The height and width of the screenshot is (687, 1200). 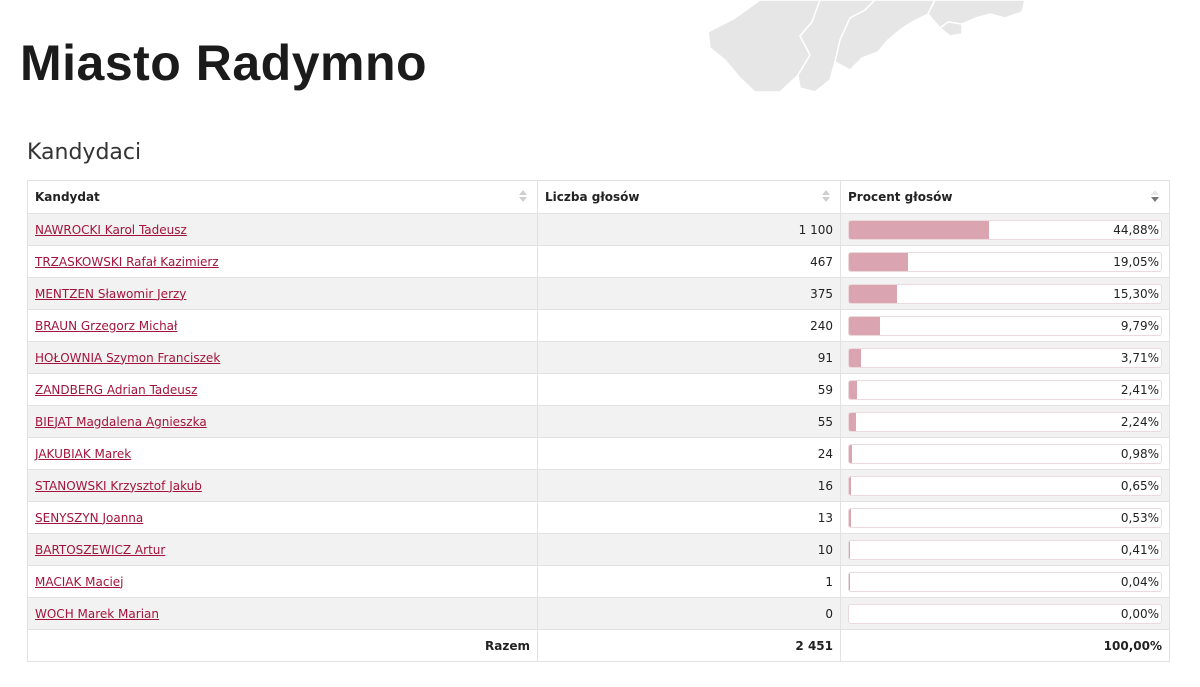 I want to click on candidate-cell: HOŁOWNIA Szymon Franciszek, so click(x=282, y=357).